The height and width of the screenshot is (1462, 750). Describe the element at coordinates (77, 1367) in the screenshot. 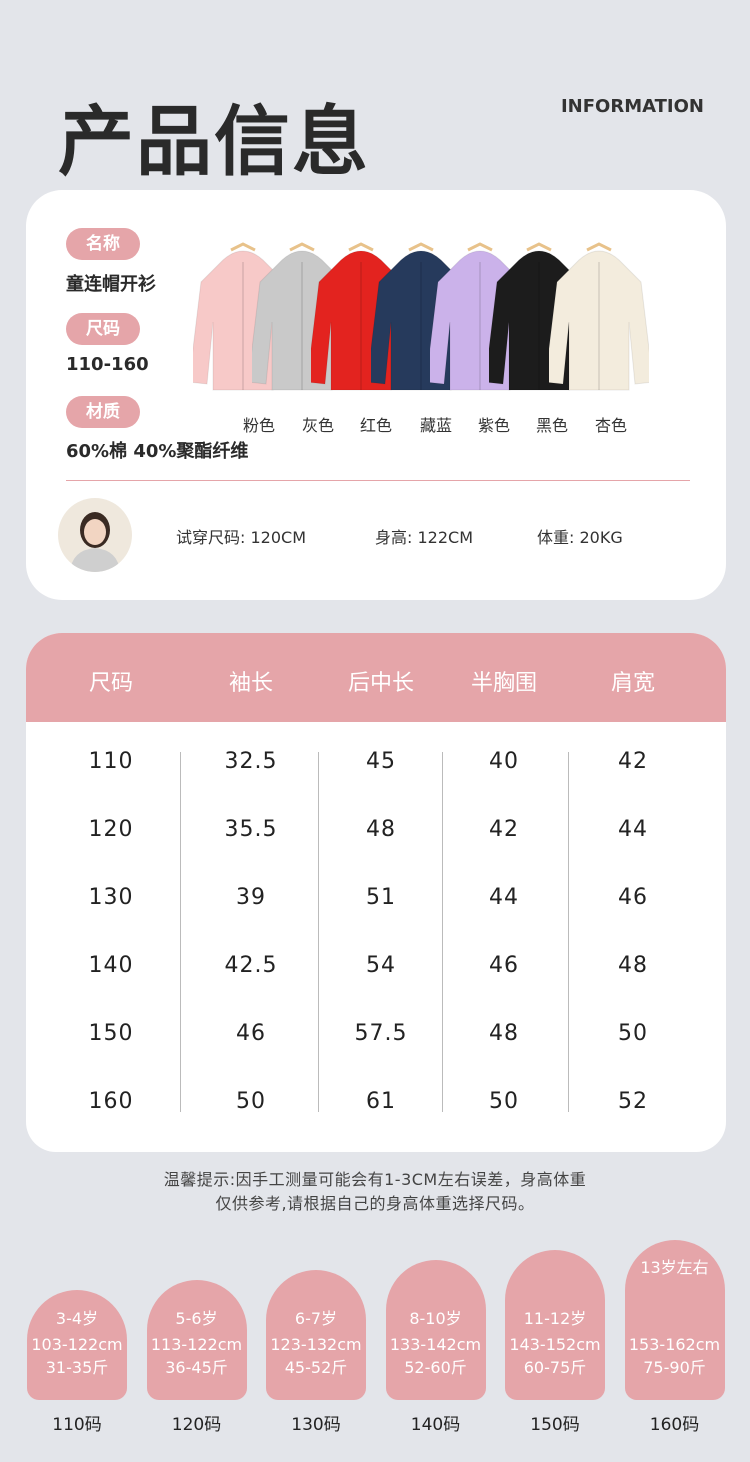

I see `weight-range: 31-35斤` at that location.